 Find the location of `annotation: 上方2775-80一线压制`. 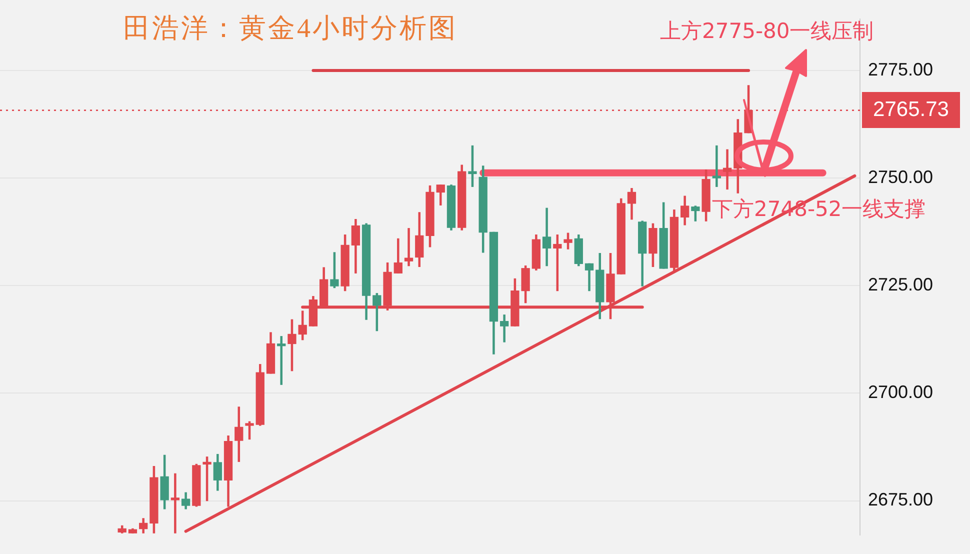

annotation: 上方2775-80一线压制 is located at coordinates (767, 31).